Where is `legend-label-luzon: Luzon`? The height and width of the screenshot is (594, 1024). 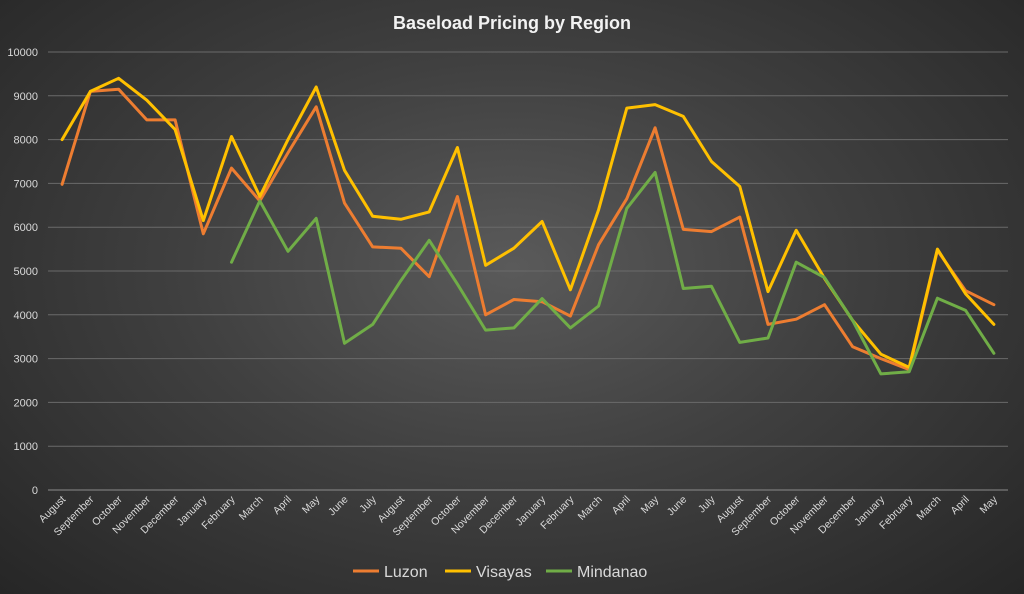
legend-label-luzon: Luzon is located at coordinates (406, 572).